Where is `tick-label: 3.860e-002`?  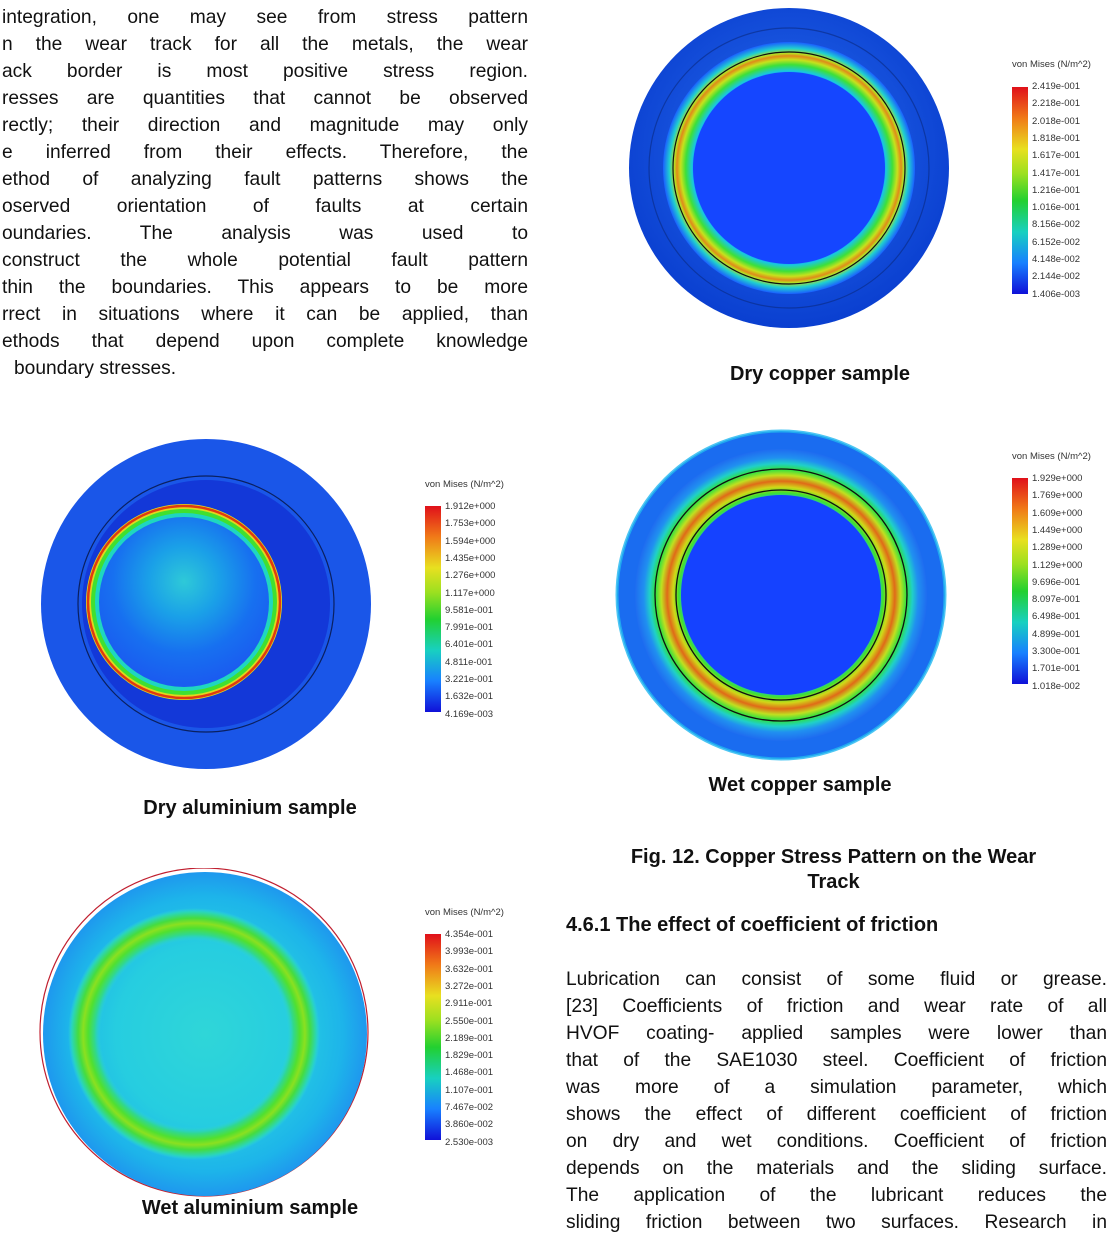
tick-label: 3.860e-002 is located at coordinates (469, 1125).